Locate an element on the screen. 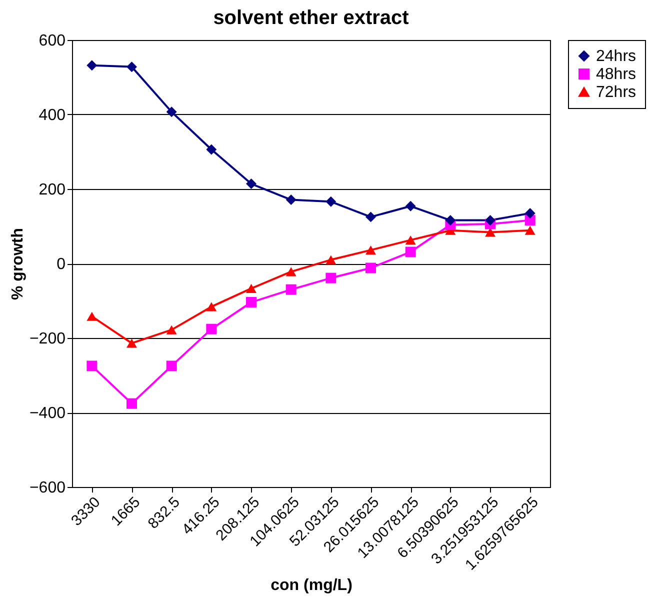 This screenshot has height=601, width=654. y-tick-label: −200 is located at coordinates (47, 339).